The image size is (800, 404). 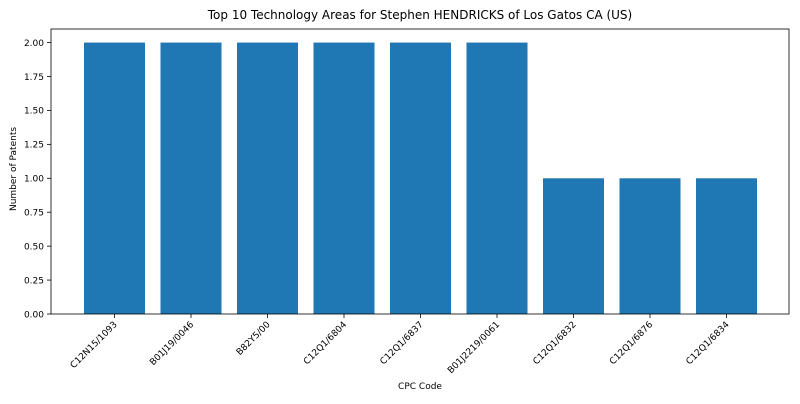 I want to click on y-tick-label-1: 0.25, so click(x=34, y=281).